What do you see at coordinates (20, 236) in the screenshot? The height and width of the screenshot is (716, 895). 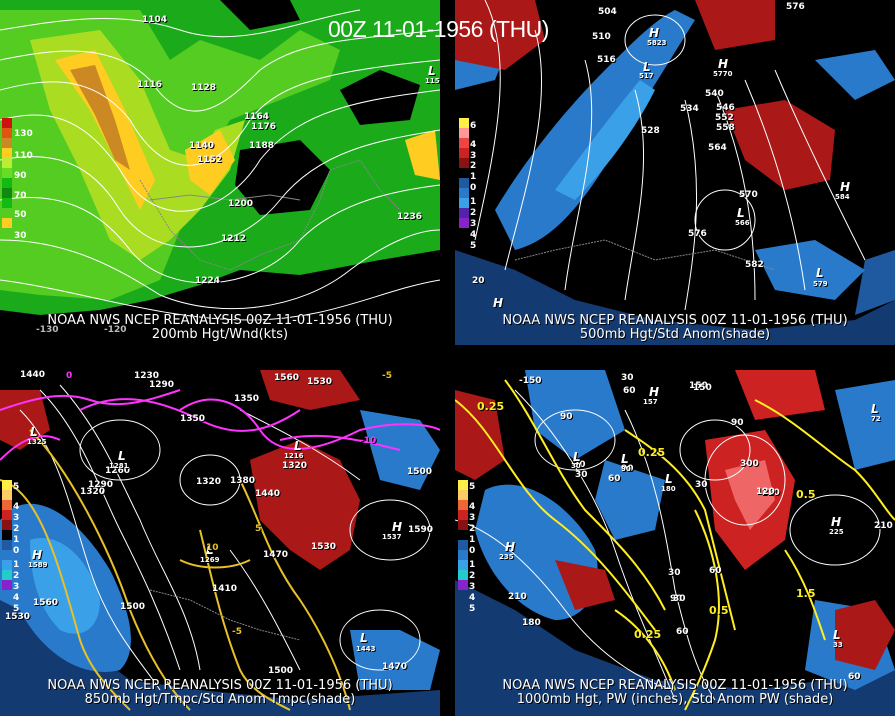 I see `legend-label: 30` at bounding box center [20, 236].